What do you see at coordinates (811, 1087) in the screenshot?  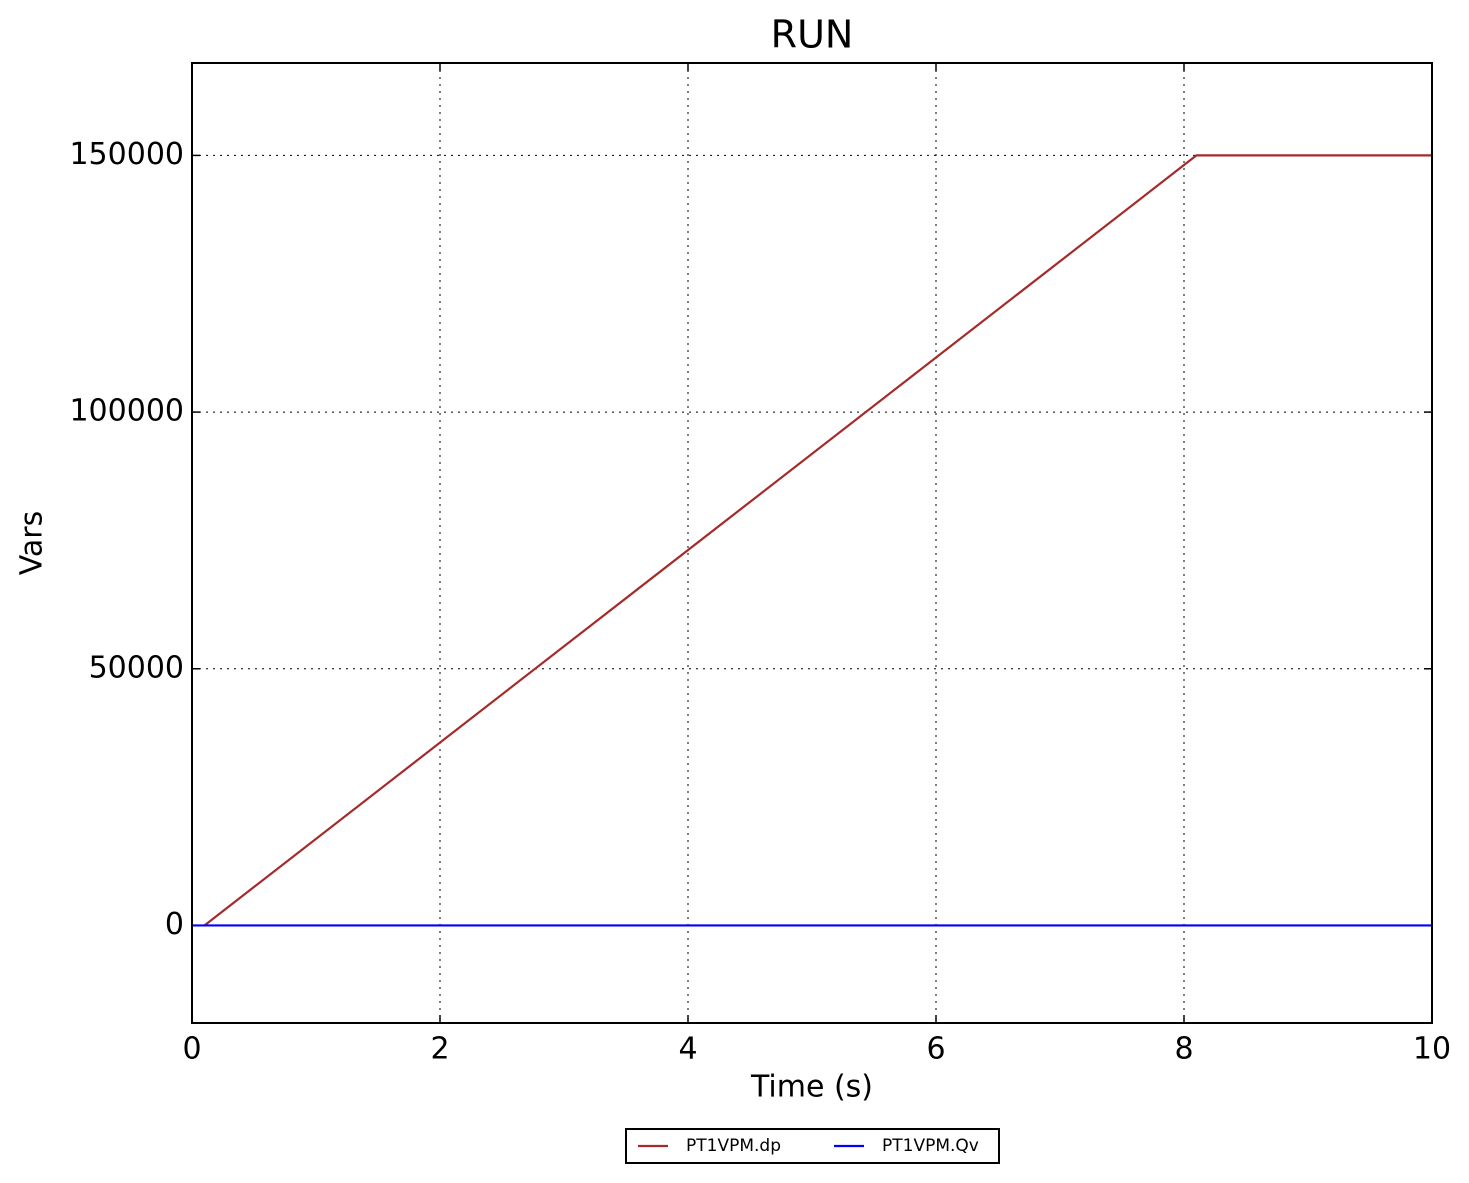 I see `x-axis-label: Time (s)` at bounding box center [811, 1087].